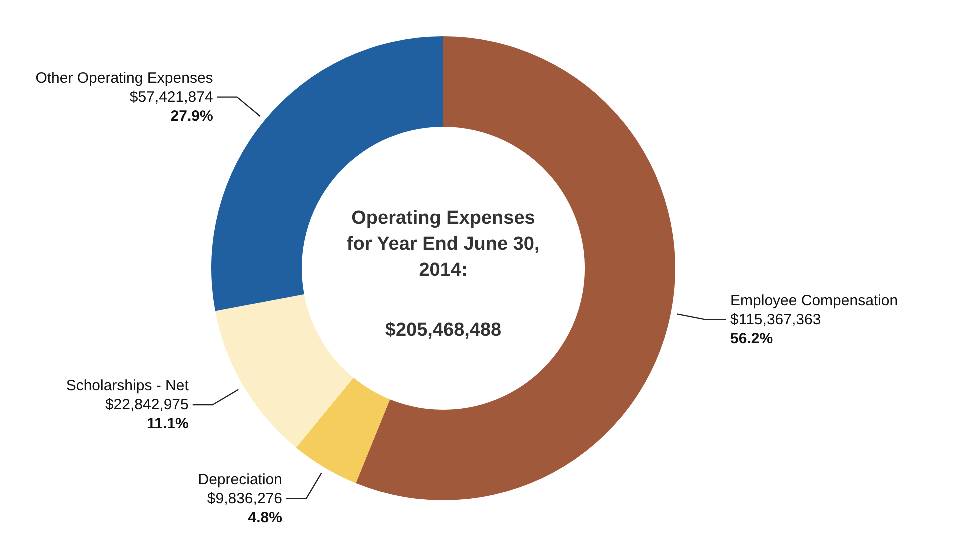 The width and height of the screenshot is (953, 556). I want to click on text: Operating Expenses for Year End June 30, 2014:, so click(443, 244).